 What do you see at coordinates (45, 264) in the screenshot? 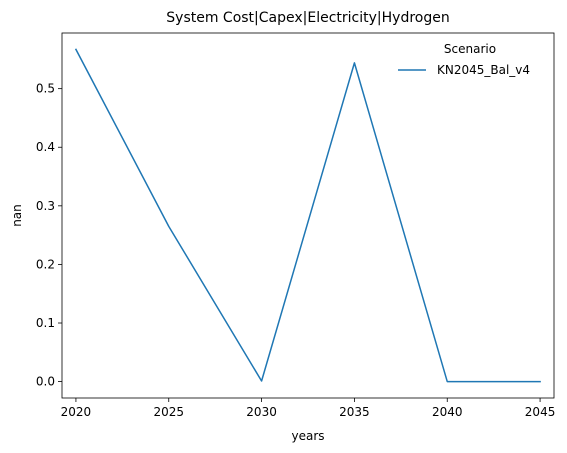
I see `y-tick-label: 0.2` at bounding box center [45, 264].